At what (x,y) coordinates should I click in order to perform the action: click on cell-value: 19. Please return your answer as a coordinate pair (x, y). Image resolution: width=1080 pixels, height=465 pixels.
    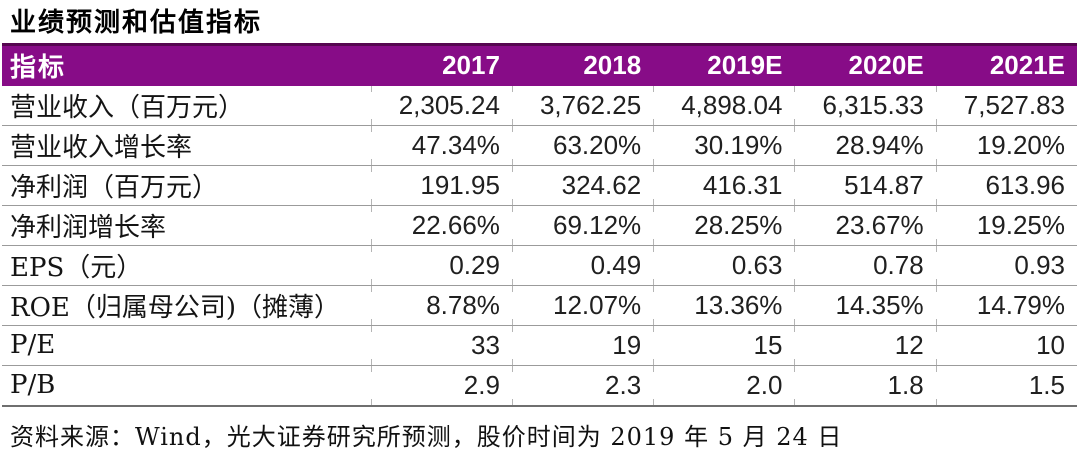
    Looking at the image, I should click on (582, 345).